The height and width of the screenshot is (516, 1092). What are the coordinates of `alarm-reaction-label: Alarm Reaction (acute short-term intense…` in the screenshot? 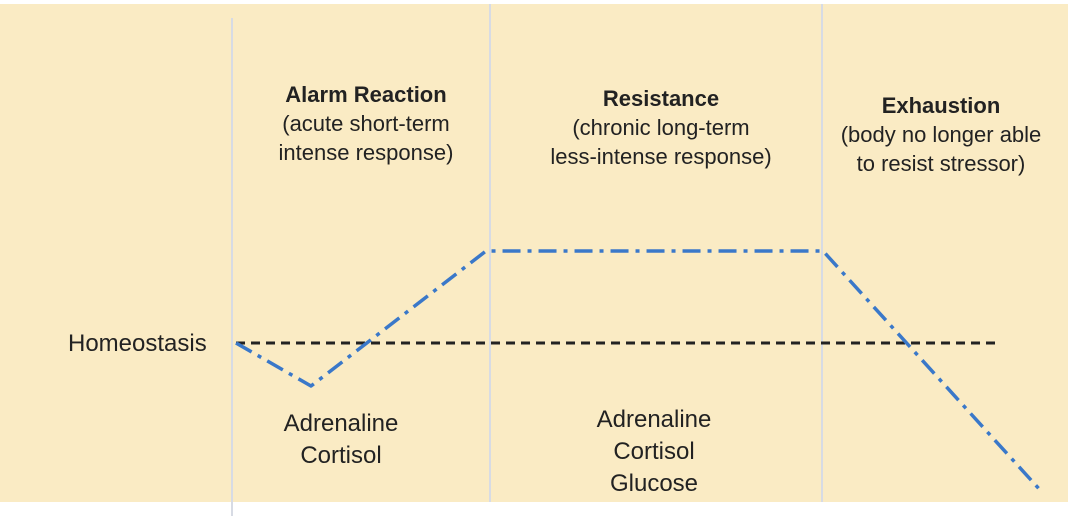 It's located at (366, 123).